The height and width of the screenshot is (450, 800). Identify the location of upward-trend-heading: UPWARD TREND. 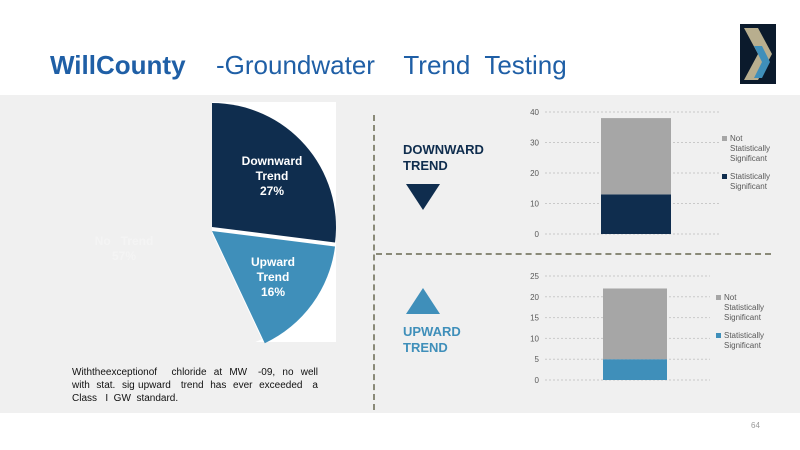
(432, 339).